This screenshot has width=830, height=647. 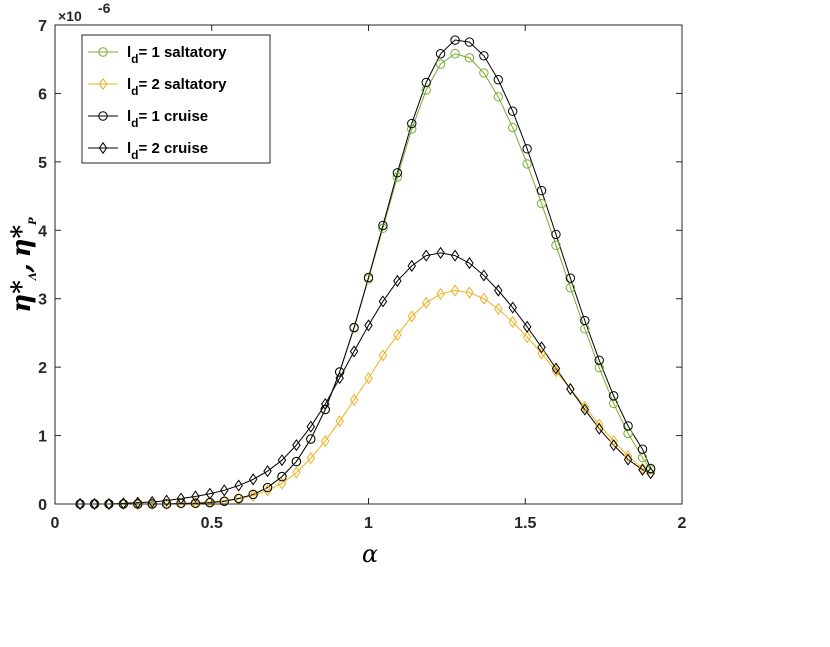 What do you see at coordinates (167, 151) in the screenshot?
I see `legend-label-4: ld= 2 cruise` at bounding box center [167, 151].